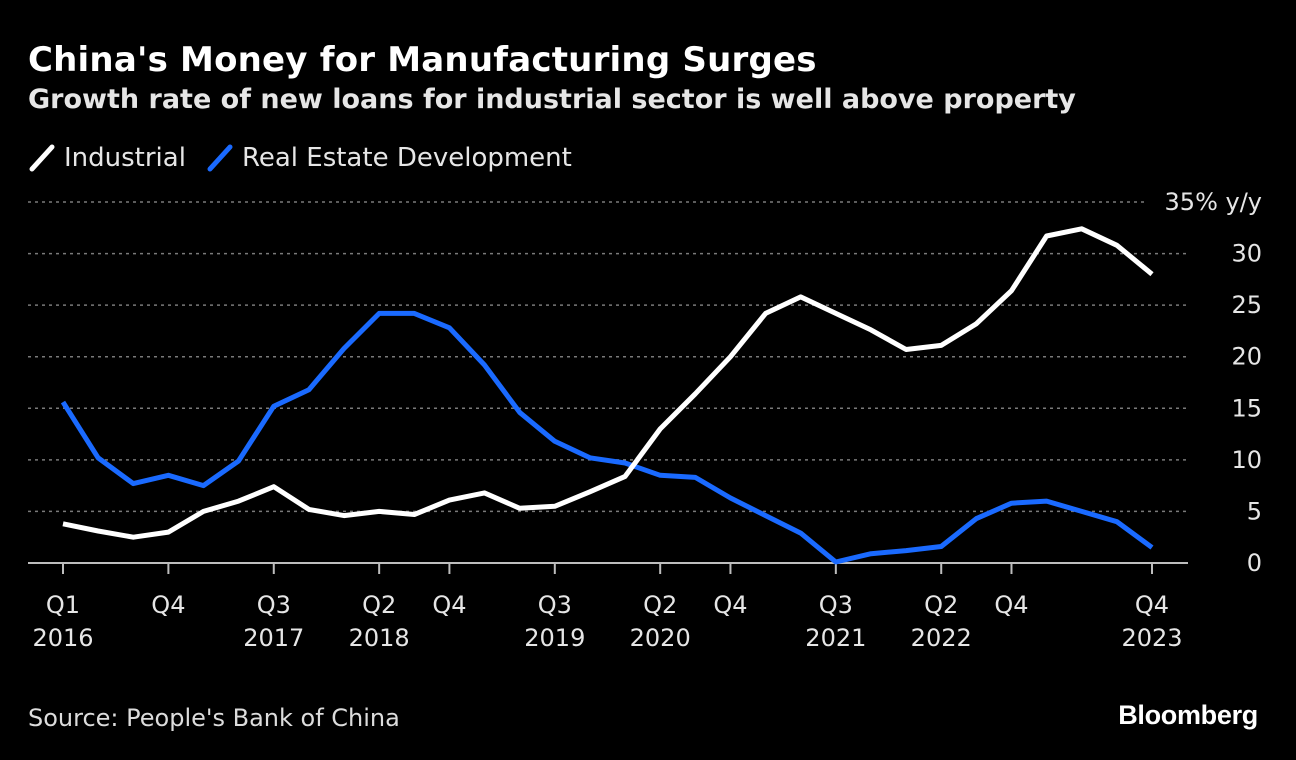 Image resolution: width=1296 pixels, height=760 pixels. I want to click on y-tick-label: 15, so click(1246, 408).